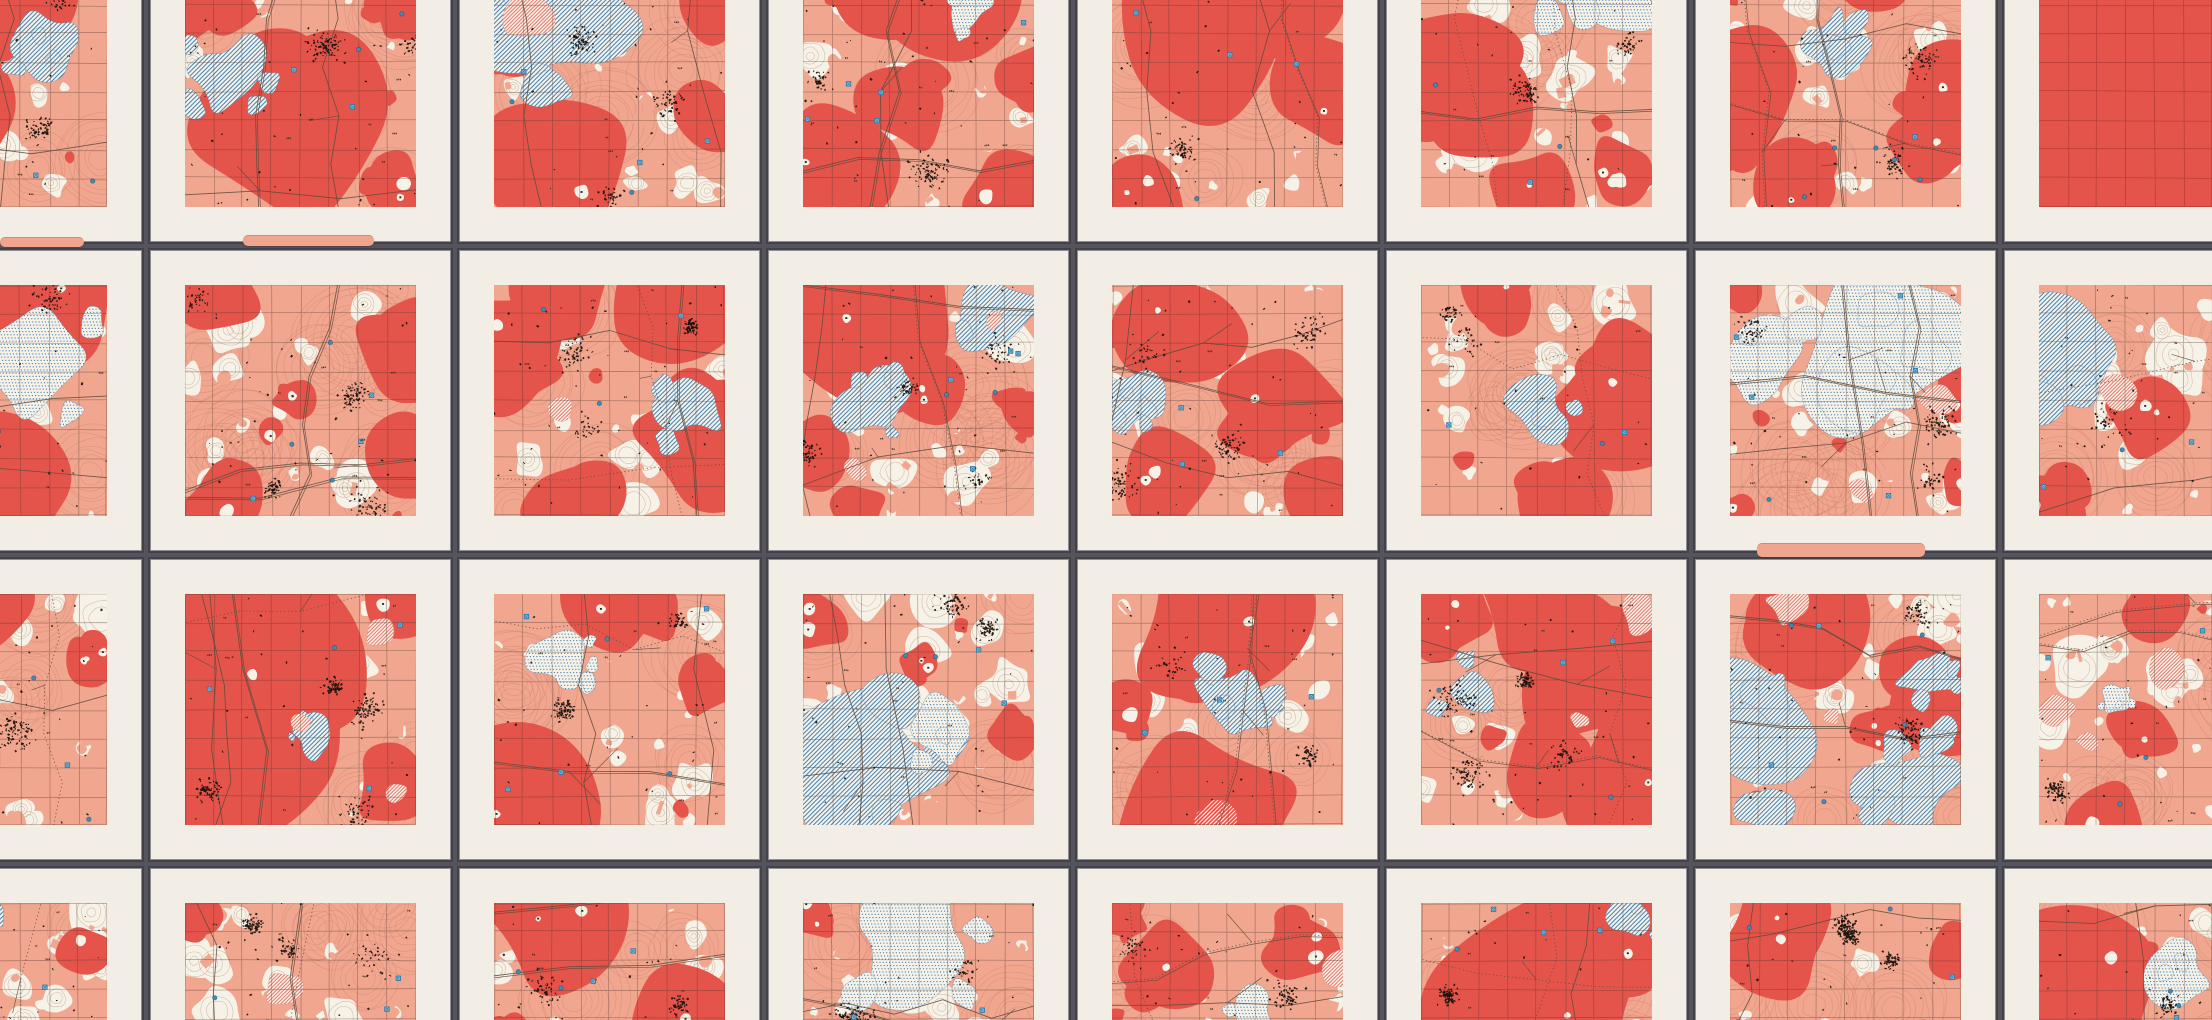 The height and width of the screenshot is (1020, 2212). I want to click on map-tile-r0c1, so click(300, 120).